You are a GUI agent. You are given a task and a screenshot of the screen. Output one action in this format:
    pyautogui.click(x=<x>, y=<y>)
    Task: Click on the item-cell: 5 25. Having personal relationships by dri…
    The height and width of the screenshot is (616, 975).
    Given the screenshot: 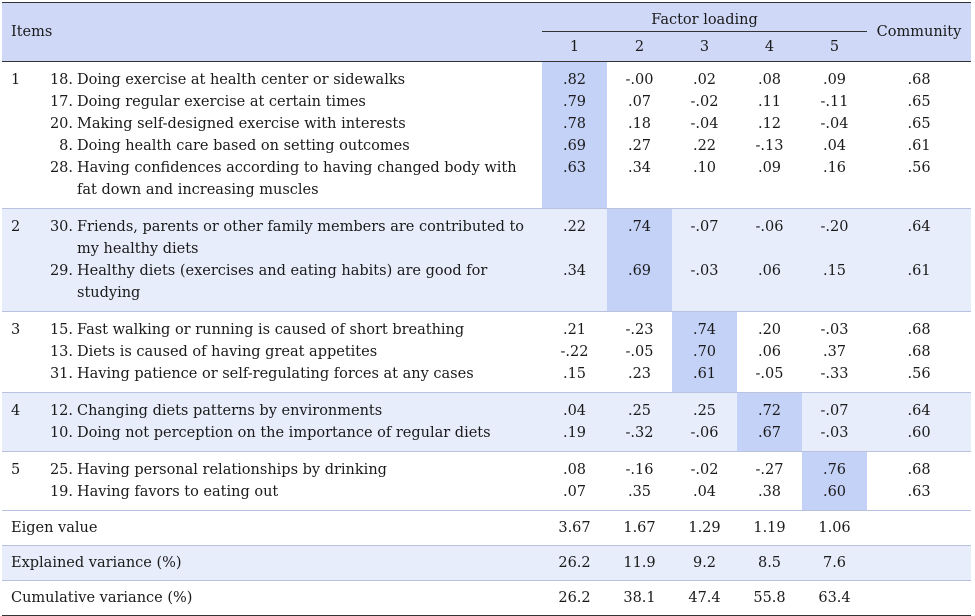 What is the action you would take?
    pyautogui.click(x=272, y=466)
    